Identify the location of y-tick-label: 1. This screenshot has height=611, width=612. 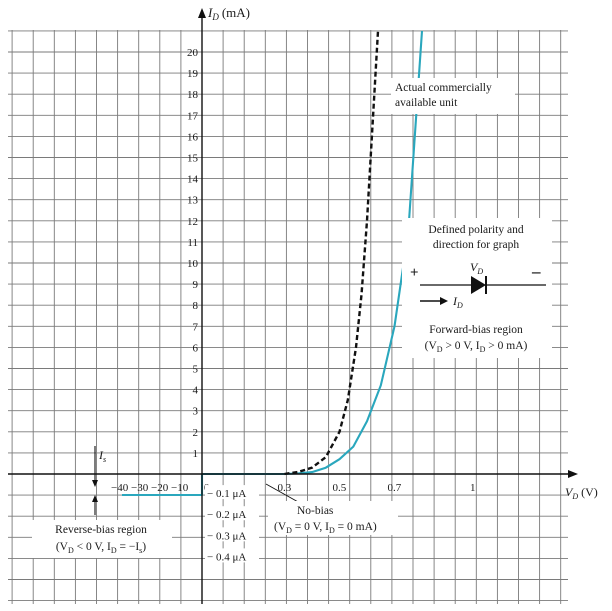
(196, 454).